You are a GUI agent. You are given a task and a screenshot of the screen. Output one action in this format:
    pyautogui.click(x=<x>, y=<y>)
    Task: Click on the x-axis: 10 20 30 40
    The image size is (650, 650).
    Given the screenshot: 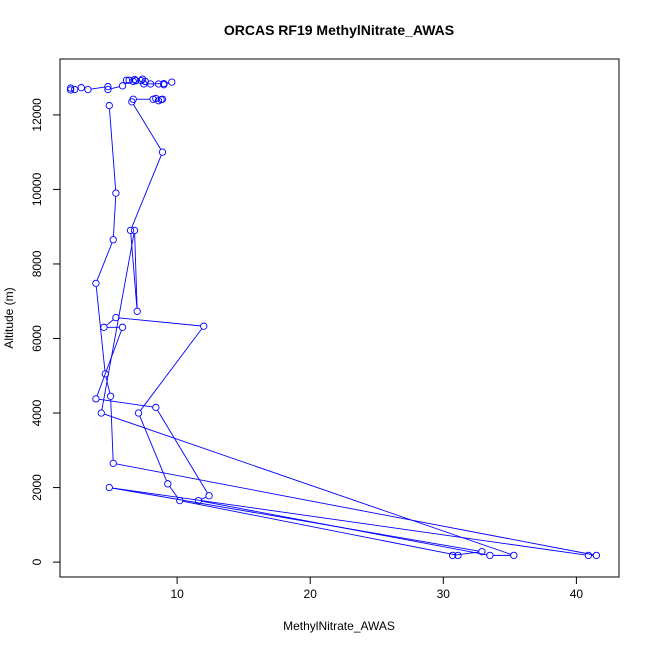 What is the action you would take?
    pyautogui.click(x=377, y=588)
    